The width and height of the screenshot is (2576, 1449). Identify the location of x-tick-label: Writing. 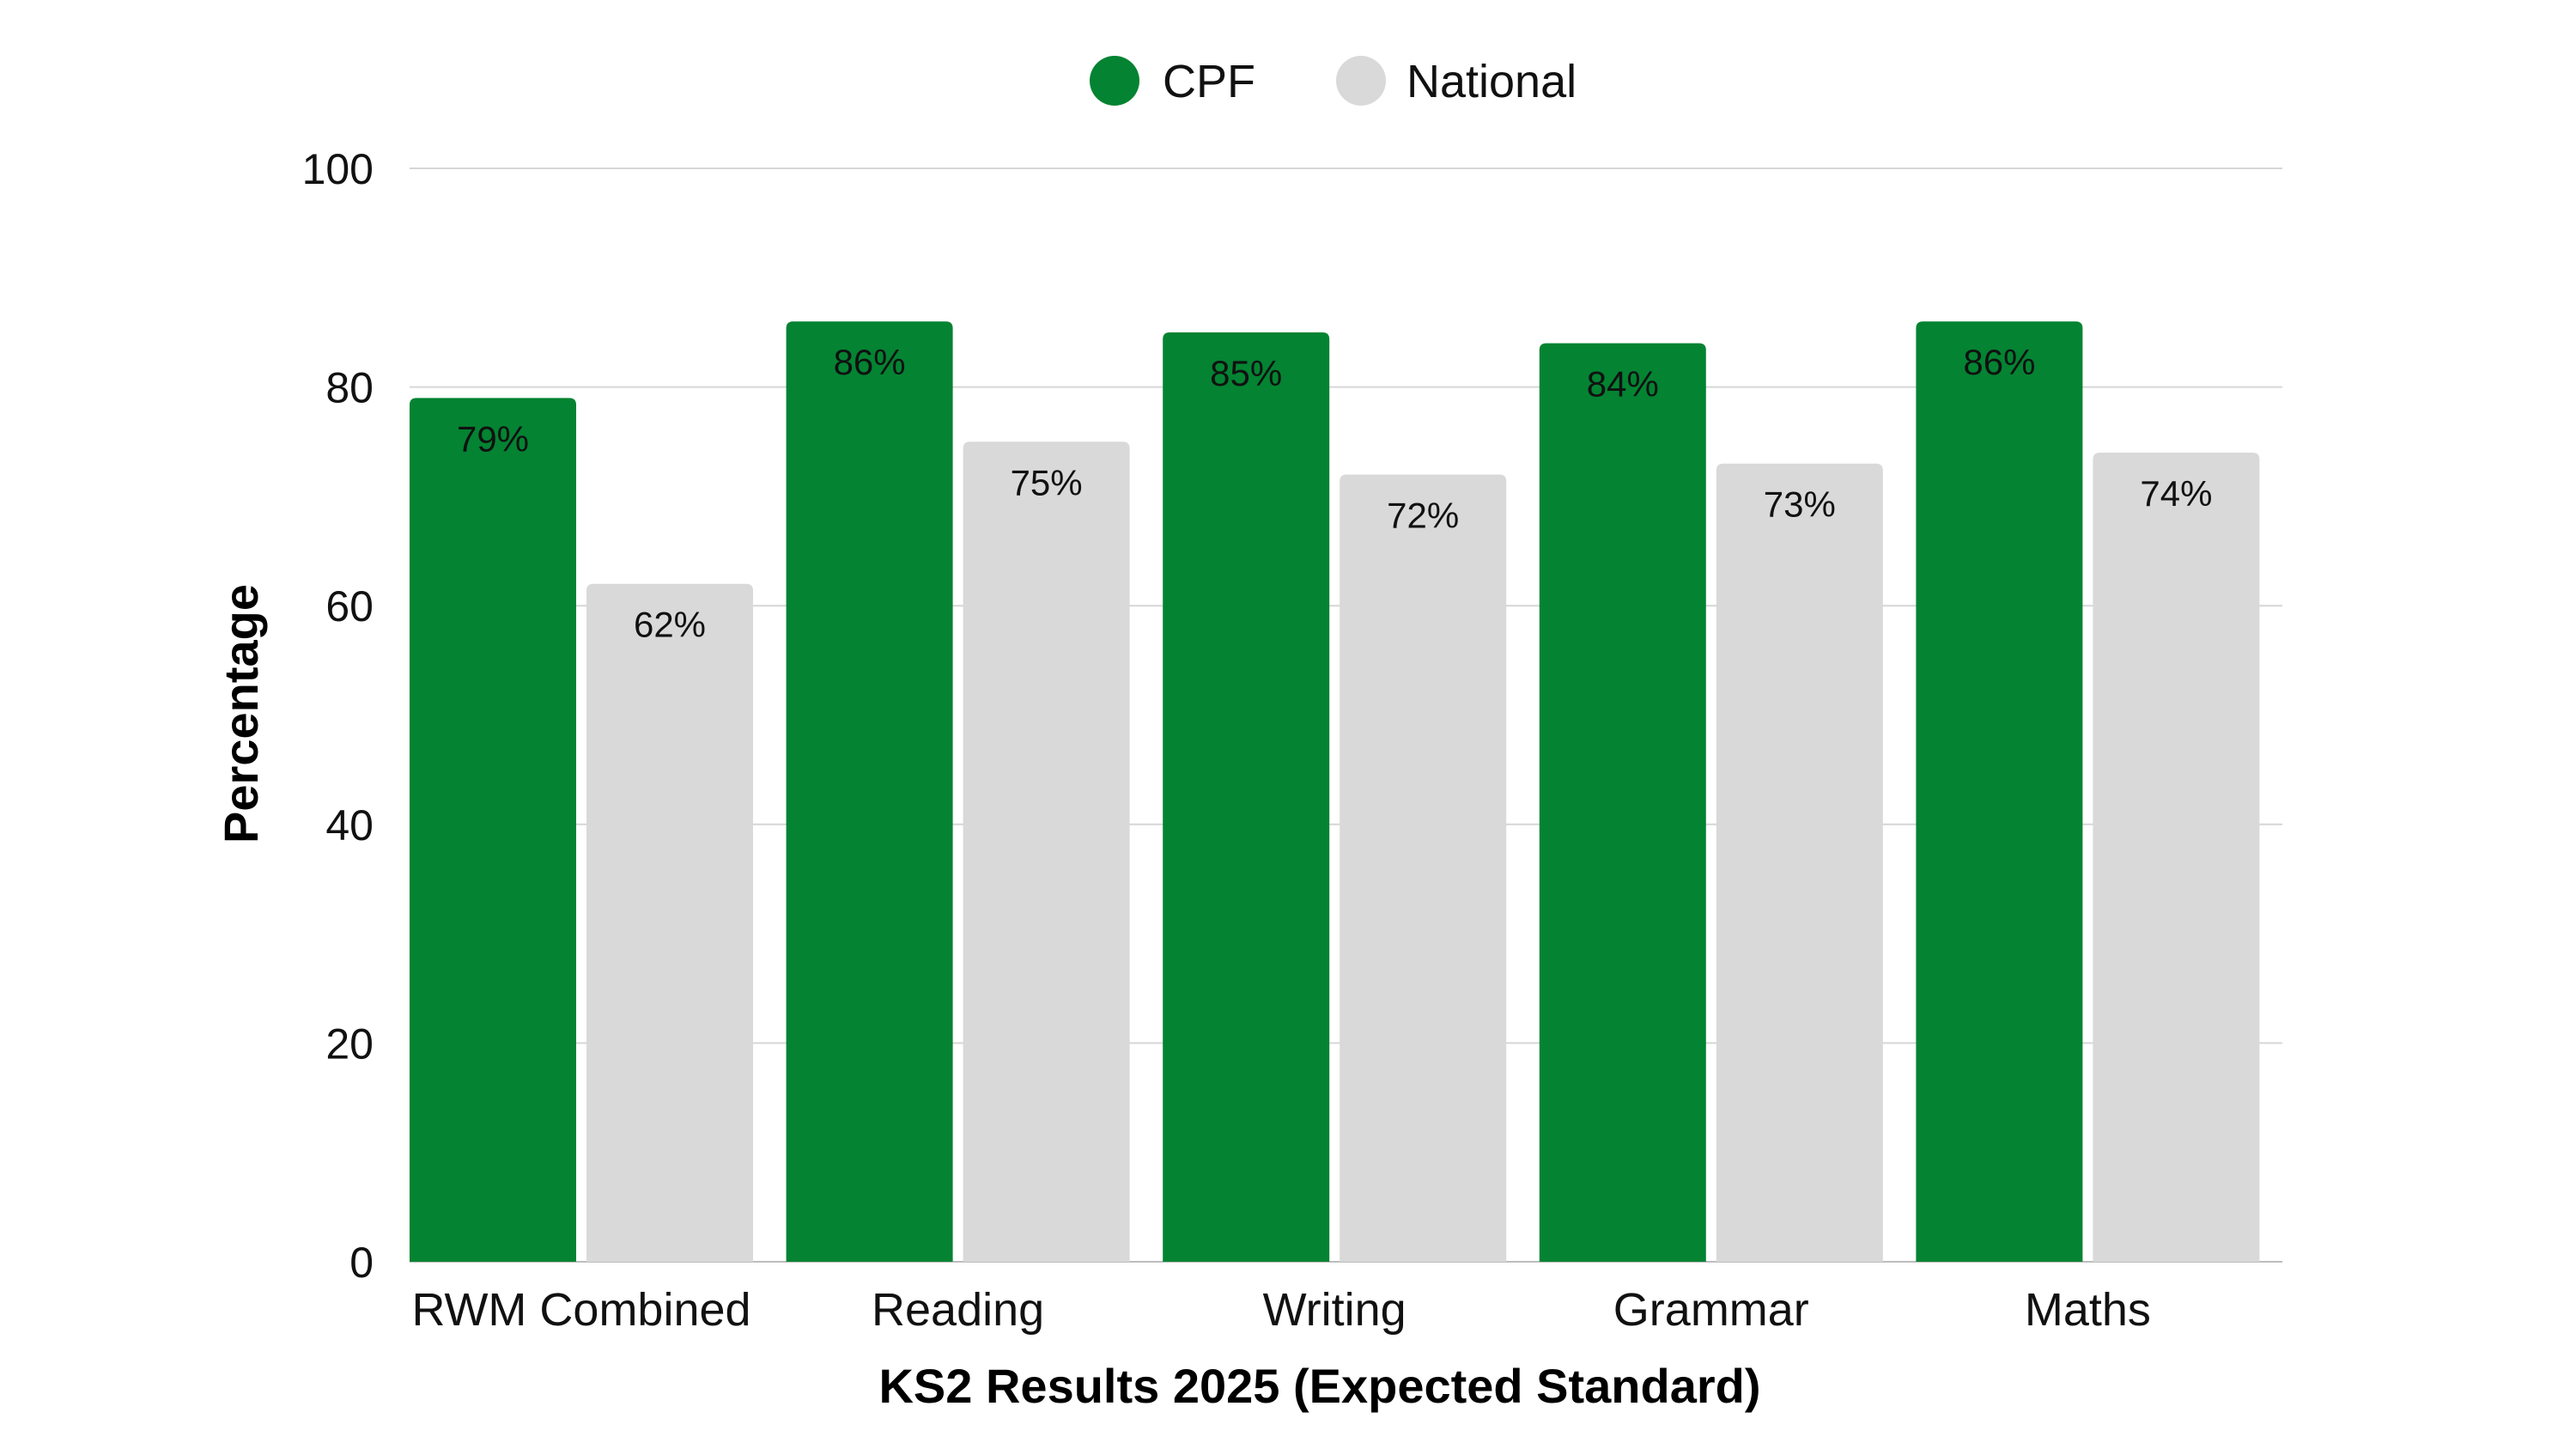
(1334, 1310).